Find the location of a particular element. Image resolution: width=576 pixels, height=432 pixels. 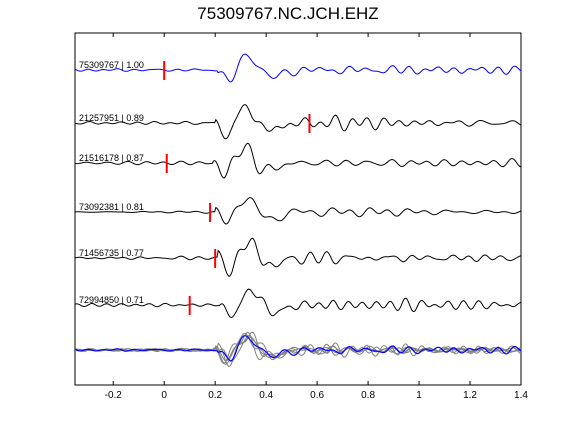

x-tick-label: -0.2 is located at coordinates (114, 395).